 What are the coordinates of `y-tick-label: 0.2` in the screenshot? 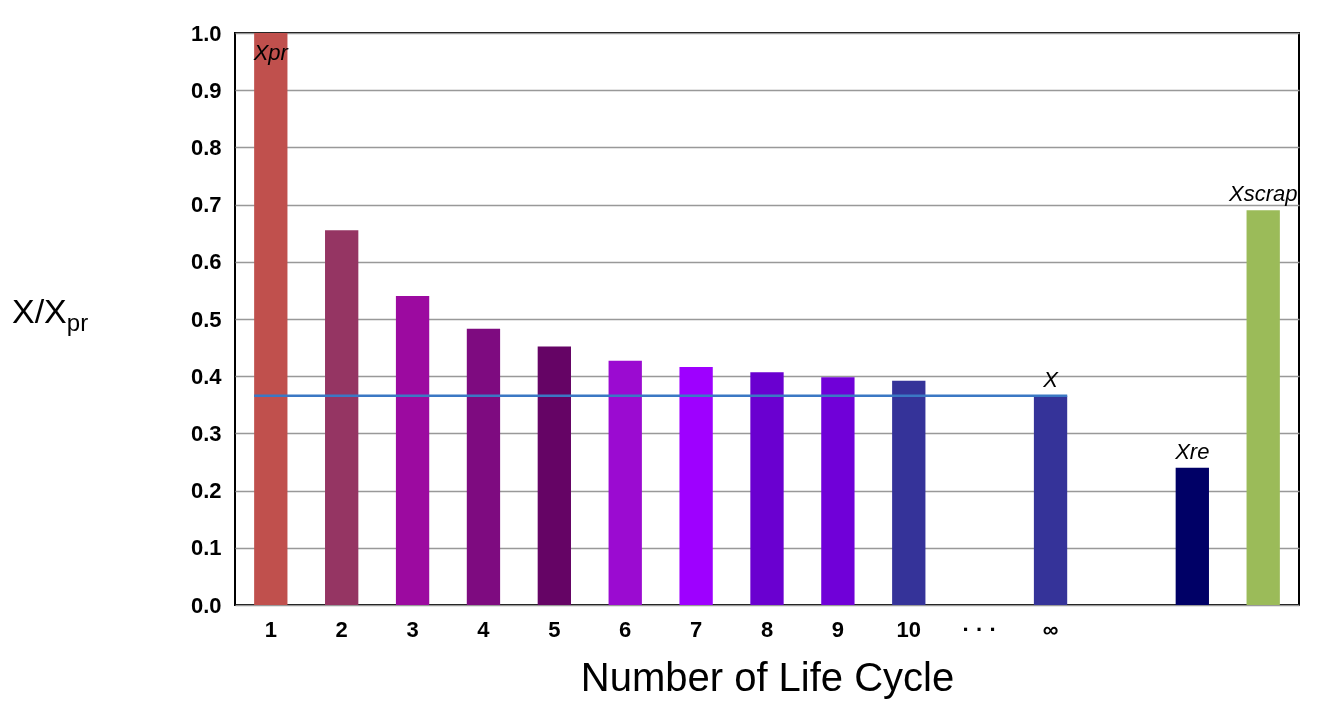 It's located at (206, 491).